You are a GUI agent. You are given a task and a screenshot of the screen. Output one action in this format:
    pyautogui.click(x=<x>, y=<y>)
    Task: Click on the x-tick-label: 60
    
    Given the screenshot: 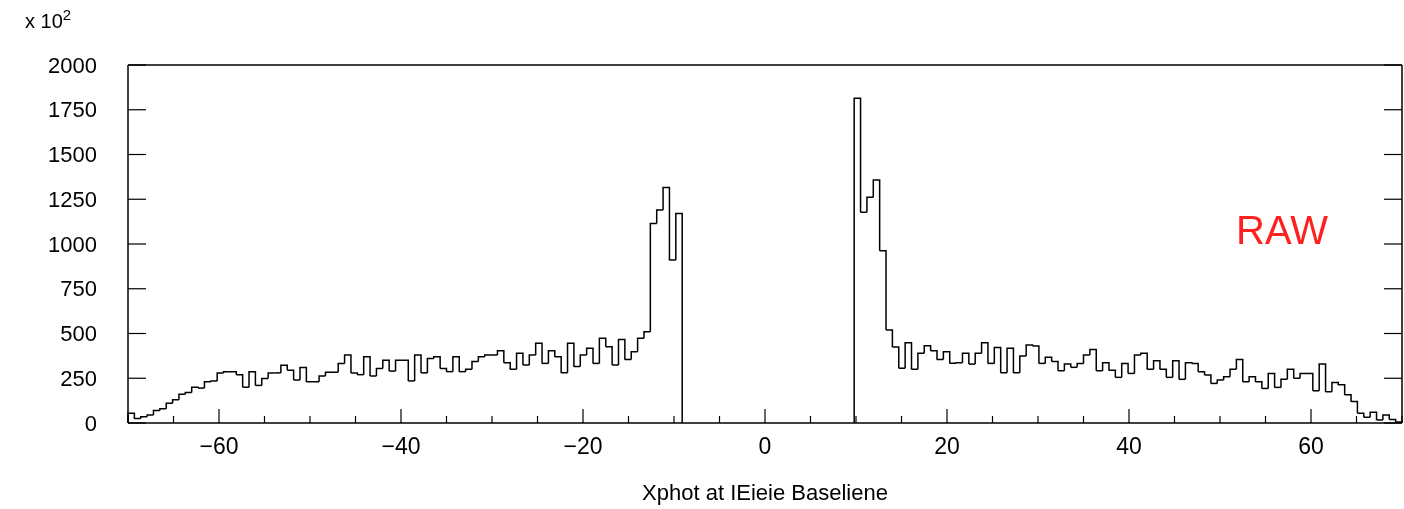 What is the action you would take?
    pyautogui.click(x=1311, y=446)
    